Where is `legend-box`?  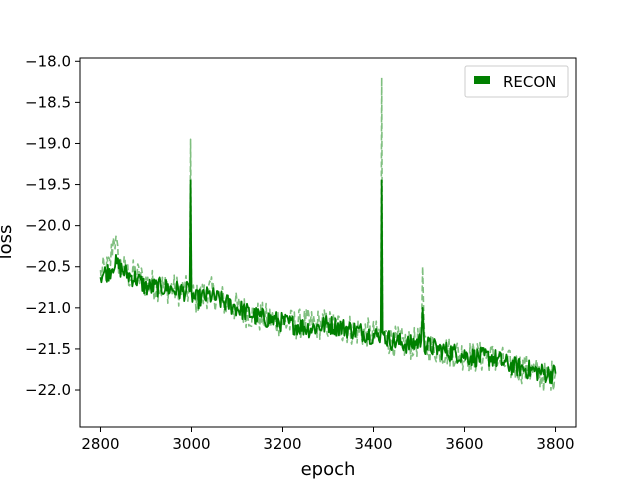
legend-box is located at coordinates (516, 81).